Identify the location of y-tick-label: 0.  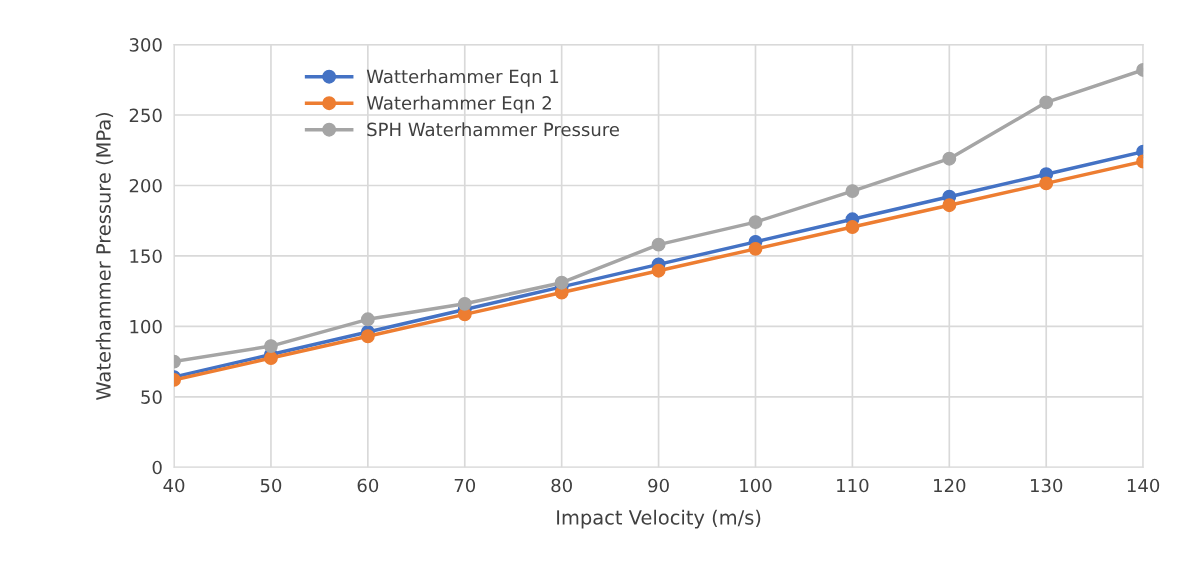
(157, 467).